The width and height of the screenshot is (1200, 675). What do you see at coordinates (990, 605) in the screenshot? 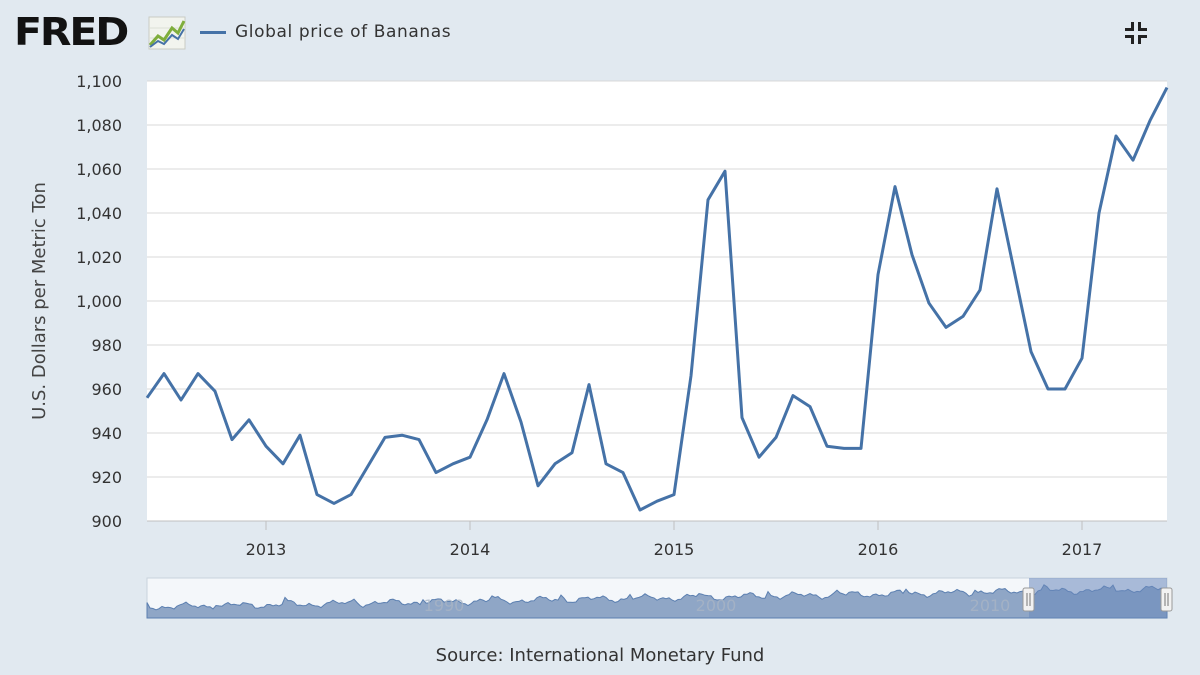
I see `navigator-year-label: 2010` at bounding box center [990, 605].